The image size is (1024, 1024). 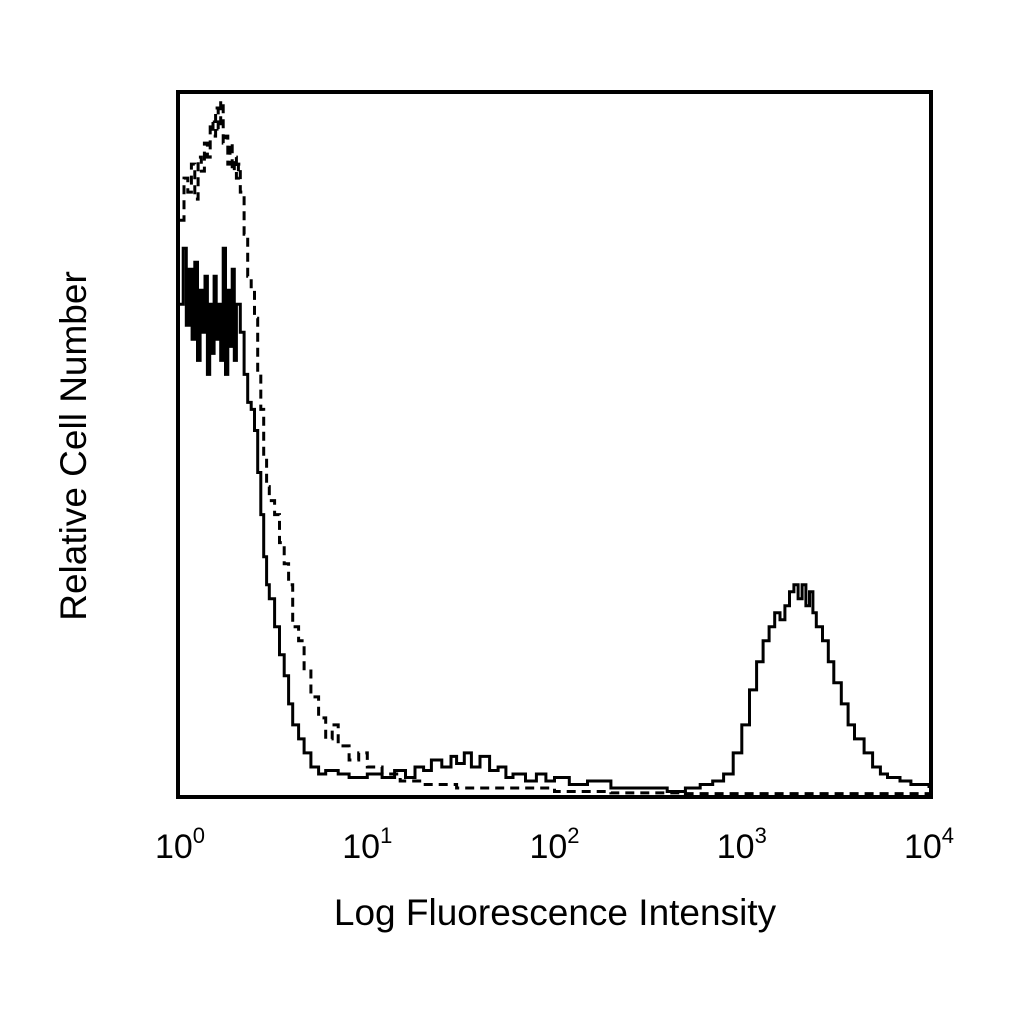 I want to click on x-tick-label: 10¹, so click(x=367, y=844).